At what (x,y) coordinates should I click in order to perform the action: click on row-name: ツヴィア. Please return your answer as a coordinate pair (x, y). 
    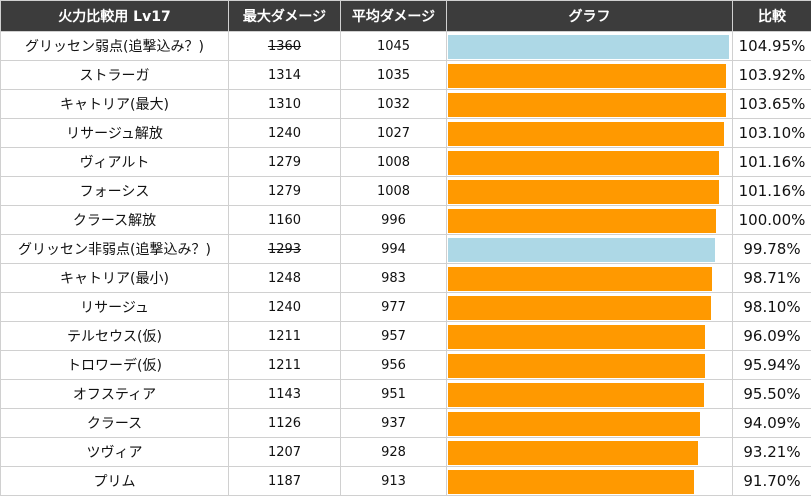
    Looking at the image, I should click on (115, 452).